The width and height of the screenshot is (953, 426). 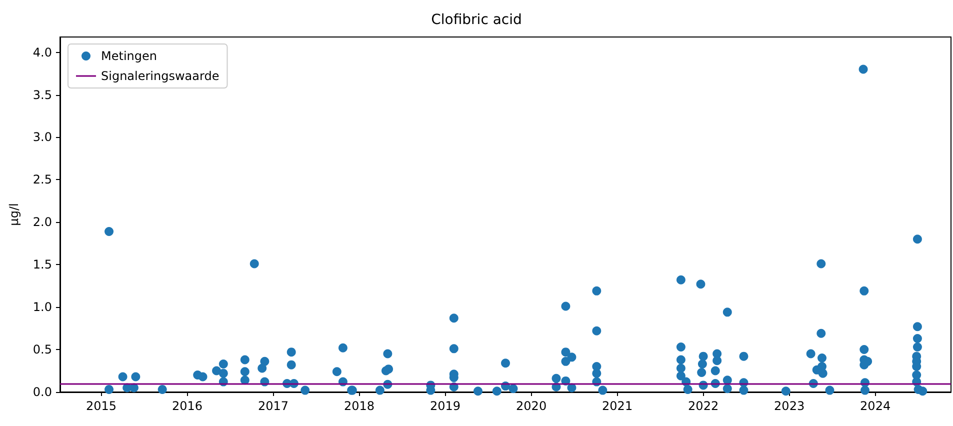 I want to click on x-tick-label: 2015, so click(x=101, y=406).